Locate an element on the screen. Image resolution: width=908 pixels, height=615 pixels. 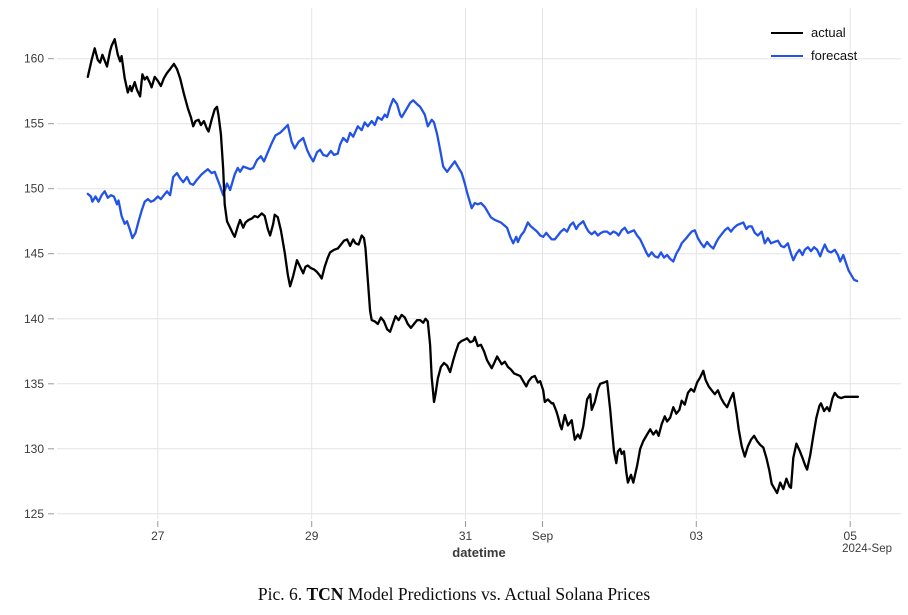
x-tick-label: 05 is located at coordinates (851, 536).